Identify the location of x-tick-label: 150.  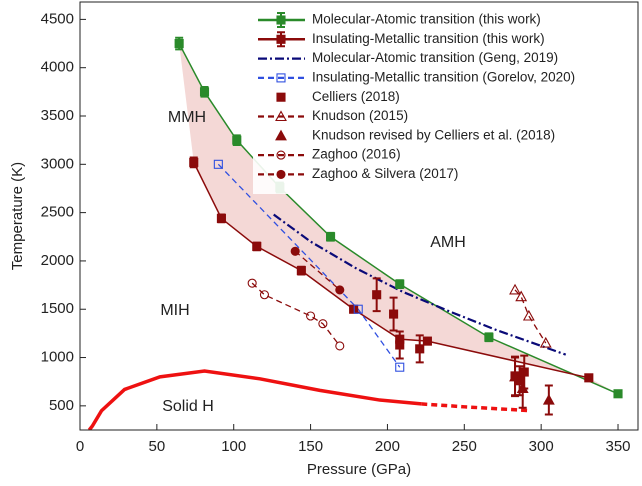
(310, 446).